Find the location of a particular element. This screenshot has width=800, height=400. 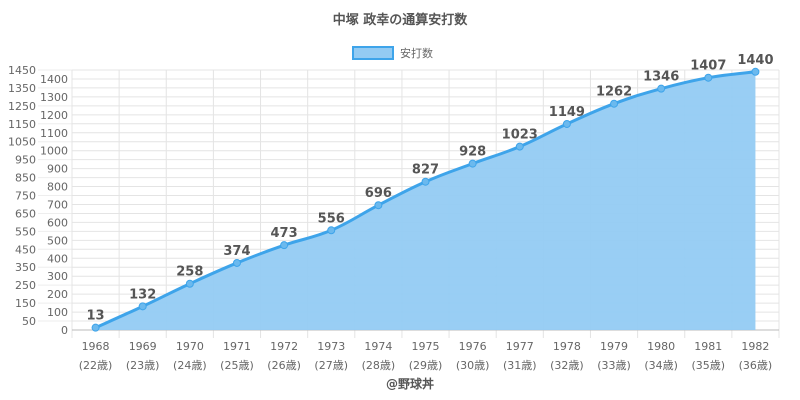

x-tick-label: 1972 is located at coordinates (284, 346).